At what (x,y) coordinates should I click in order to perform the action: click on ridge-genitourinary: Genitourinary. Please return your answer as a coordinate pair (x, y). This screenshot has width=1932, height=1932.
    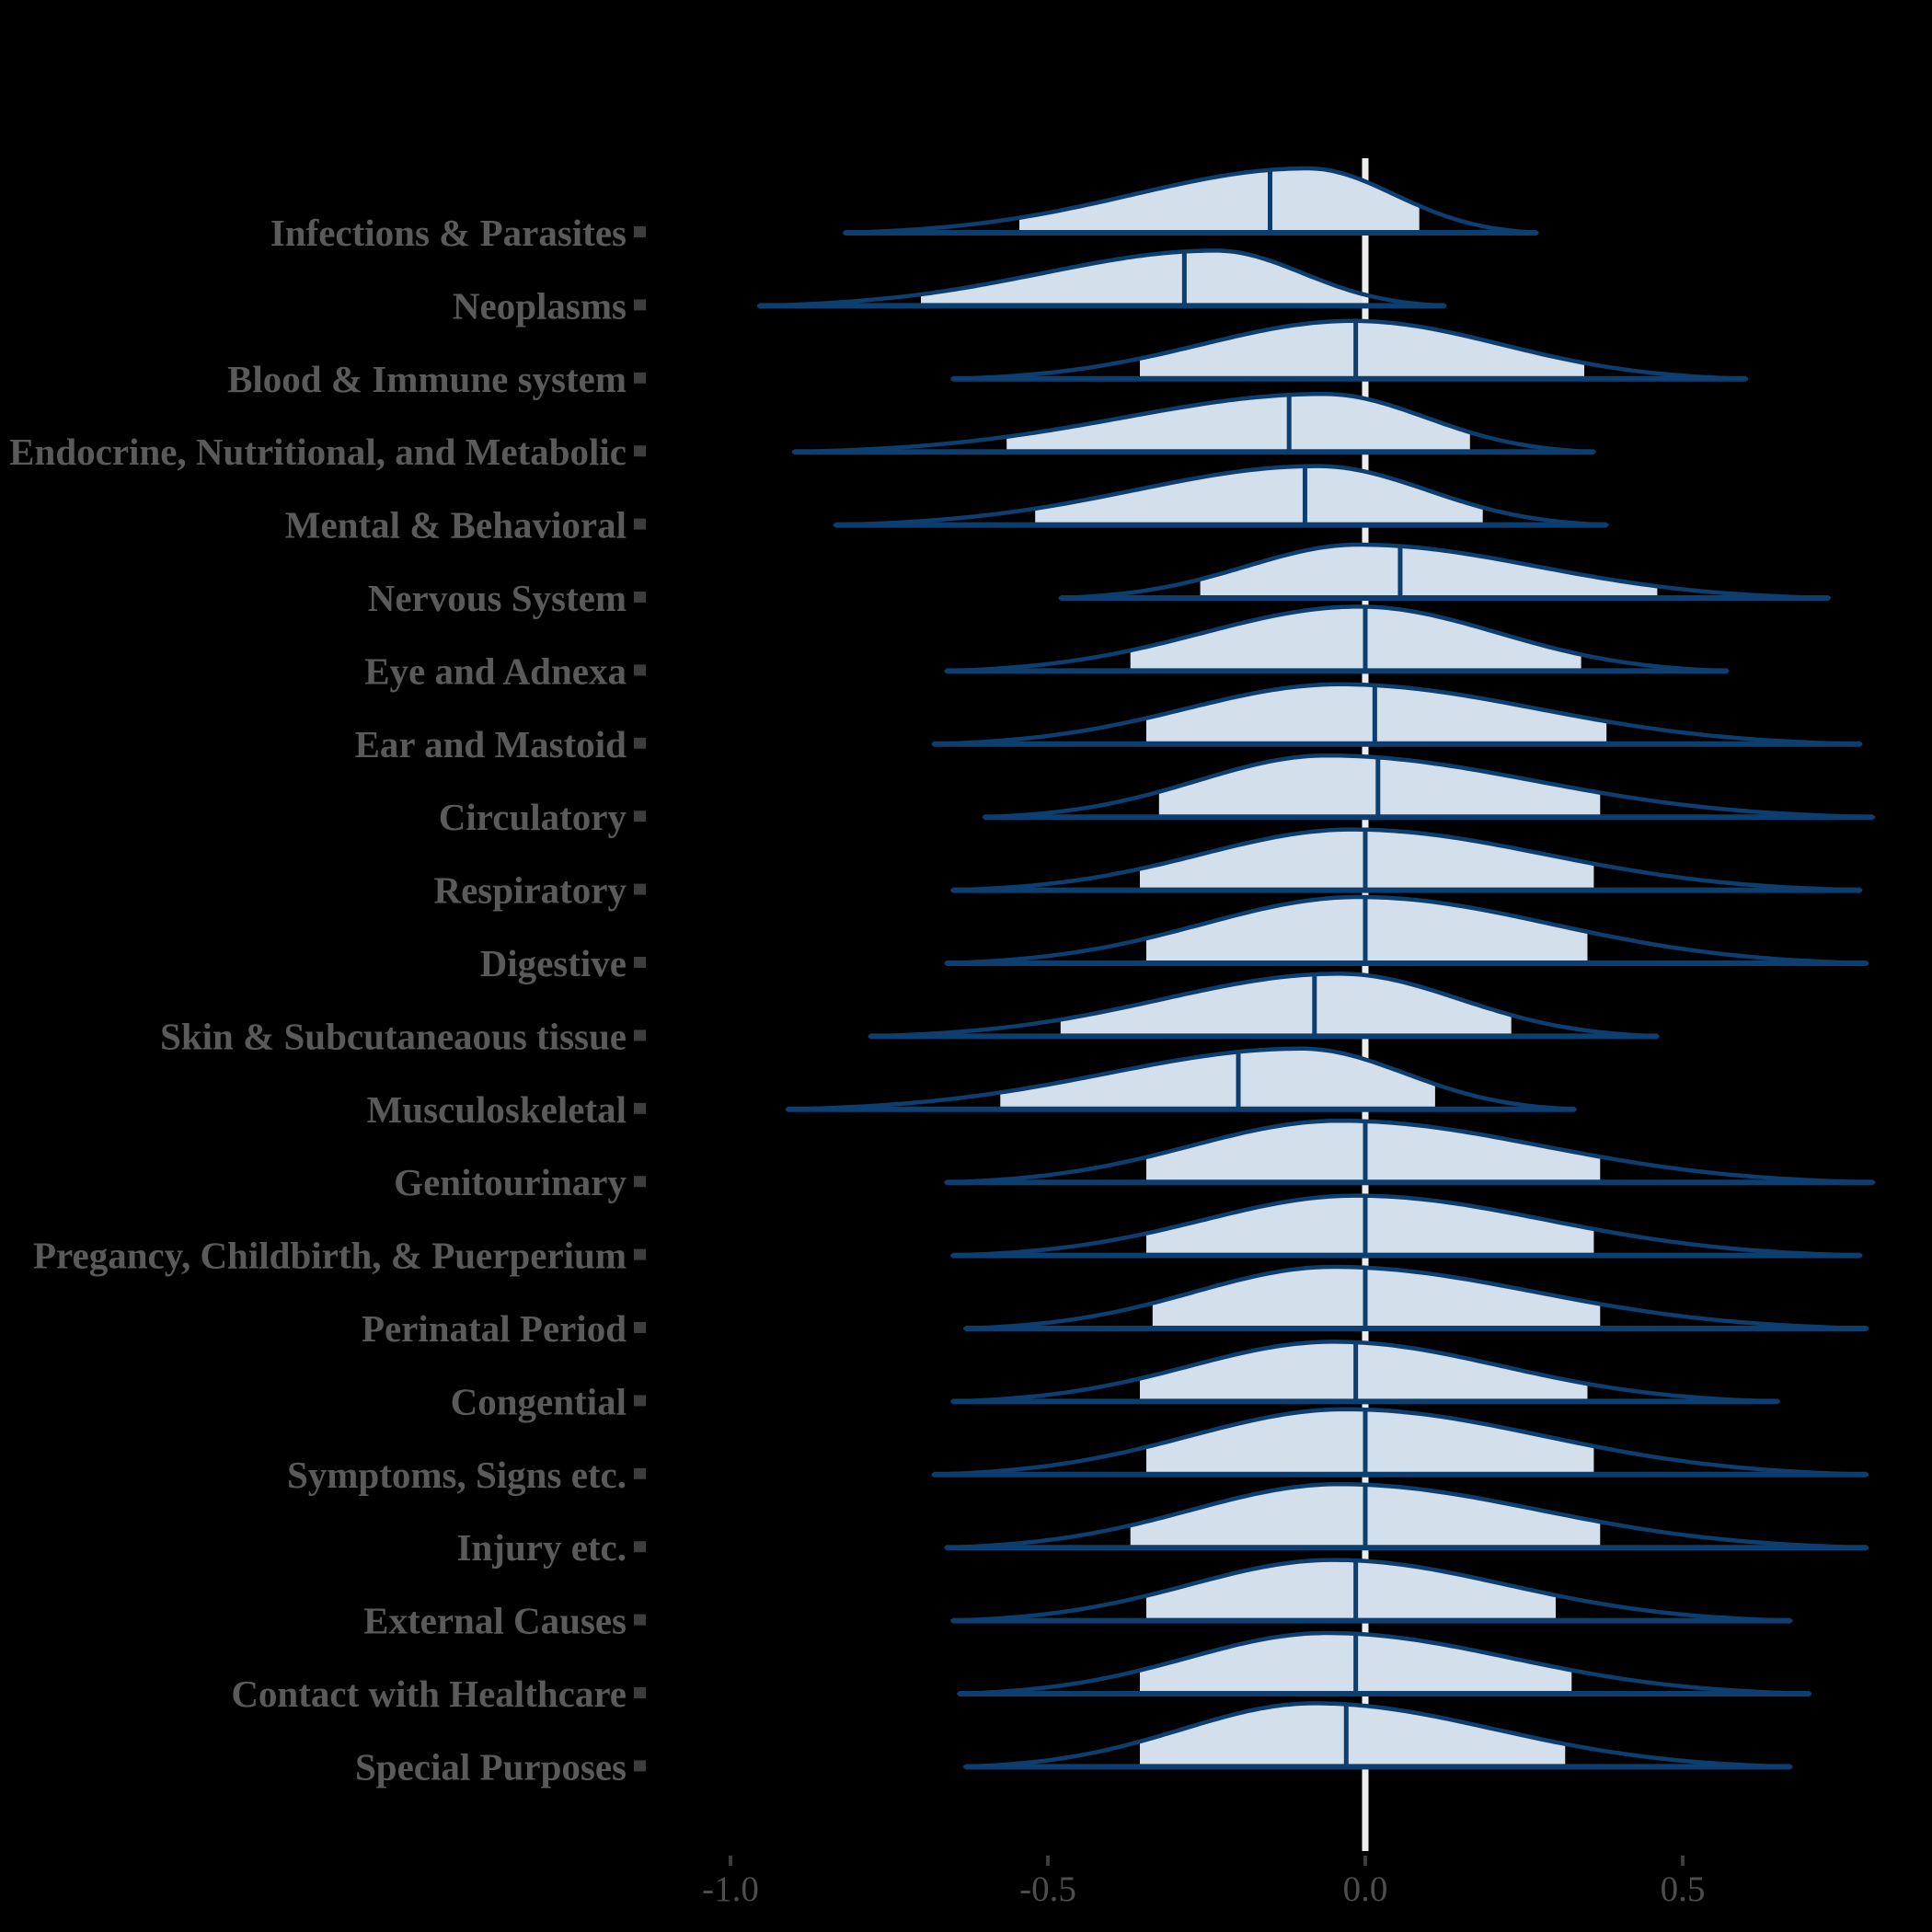
    Looking at the image, I should click on (1135, 1160).